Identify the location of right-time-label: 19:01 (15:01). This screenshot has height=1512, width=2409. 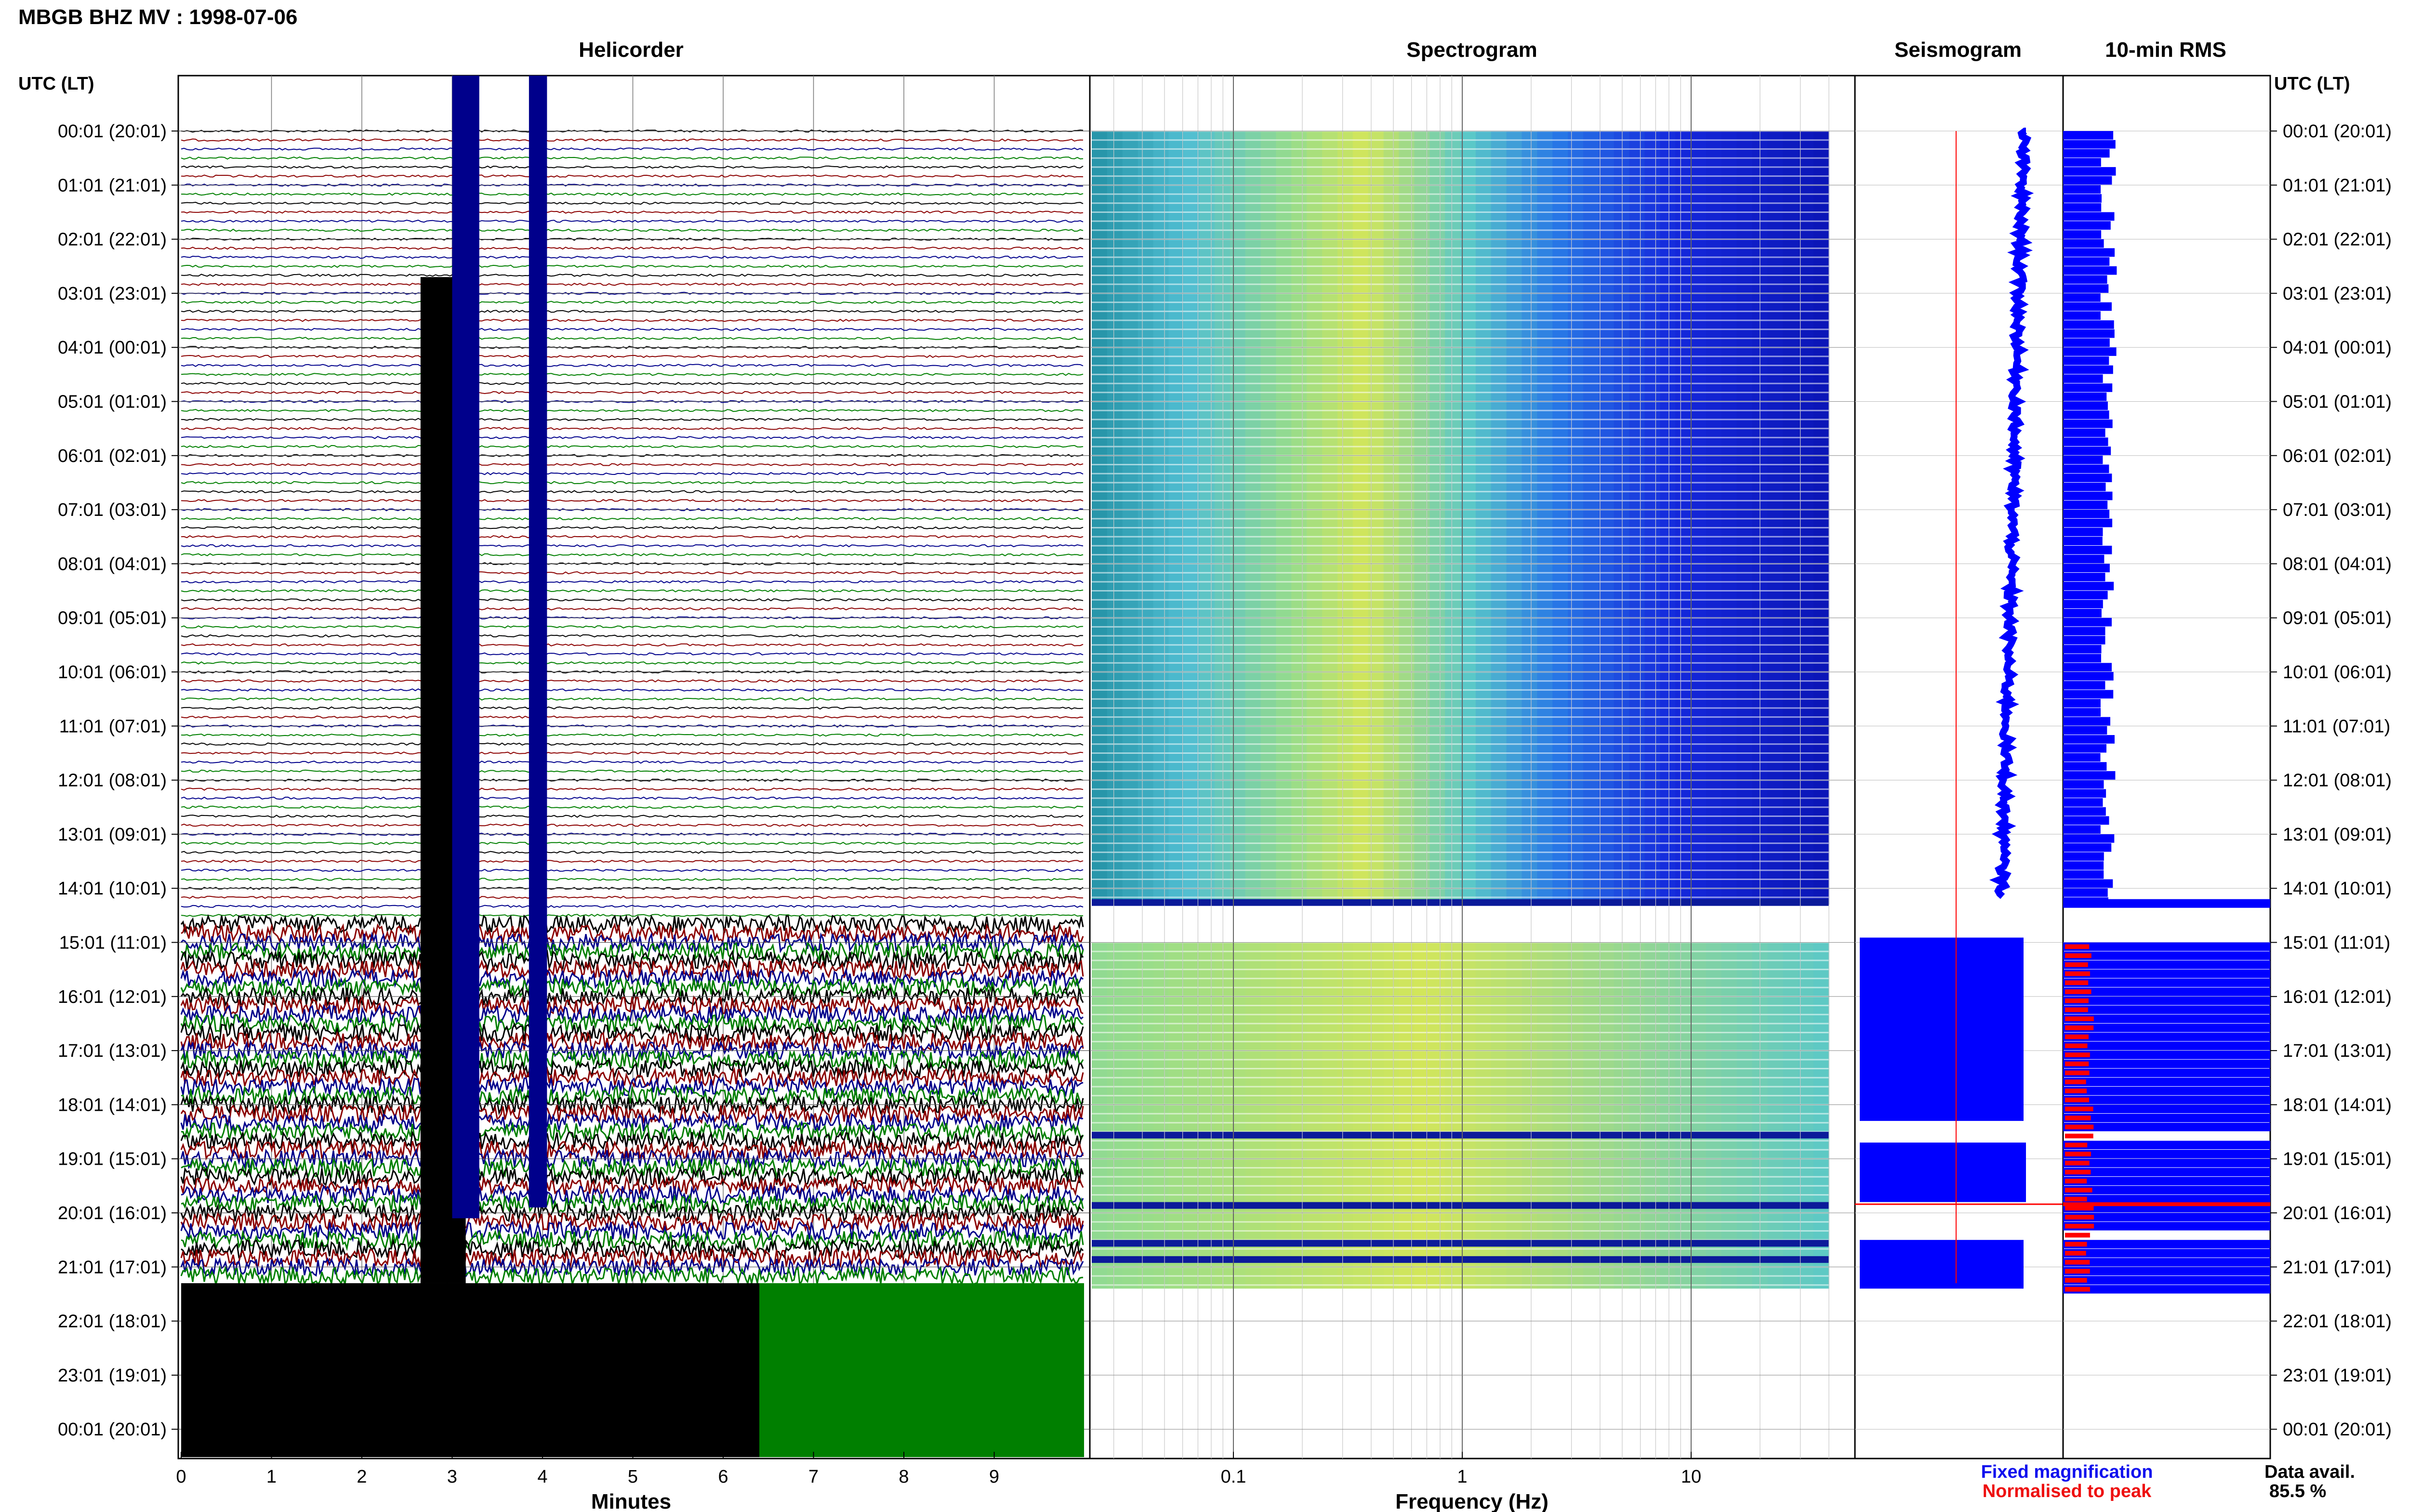
(2337, 1159).